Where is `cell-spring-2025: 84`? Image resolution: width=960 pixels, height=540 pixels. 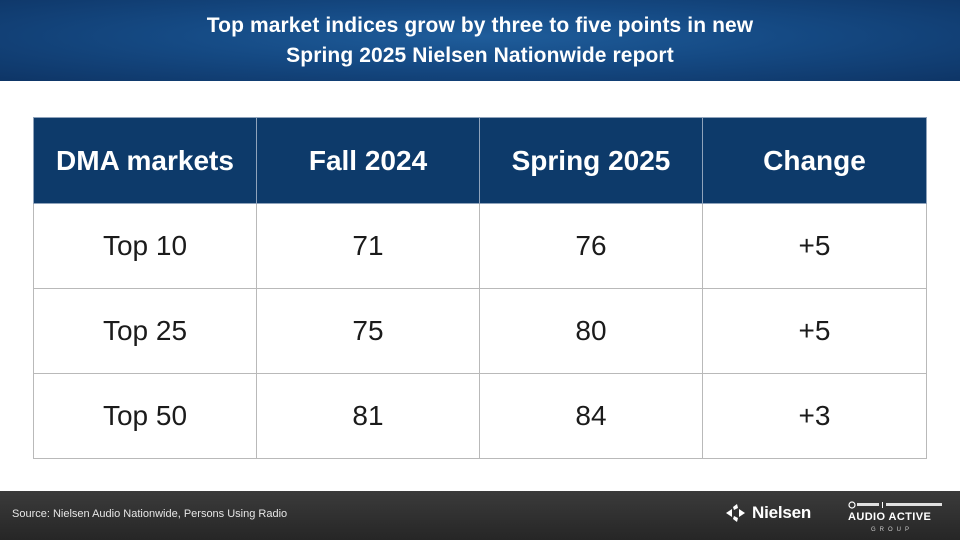
cell-spring-2025: 84 is located at coordinates (591, 416).